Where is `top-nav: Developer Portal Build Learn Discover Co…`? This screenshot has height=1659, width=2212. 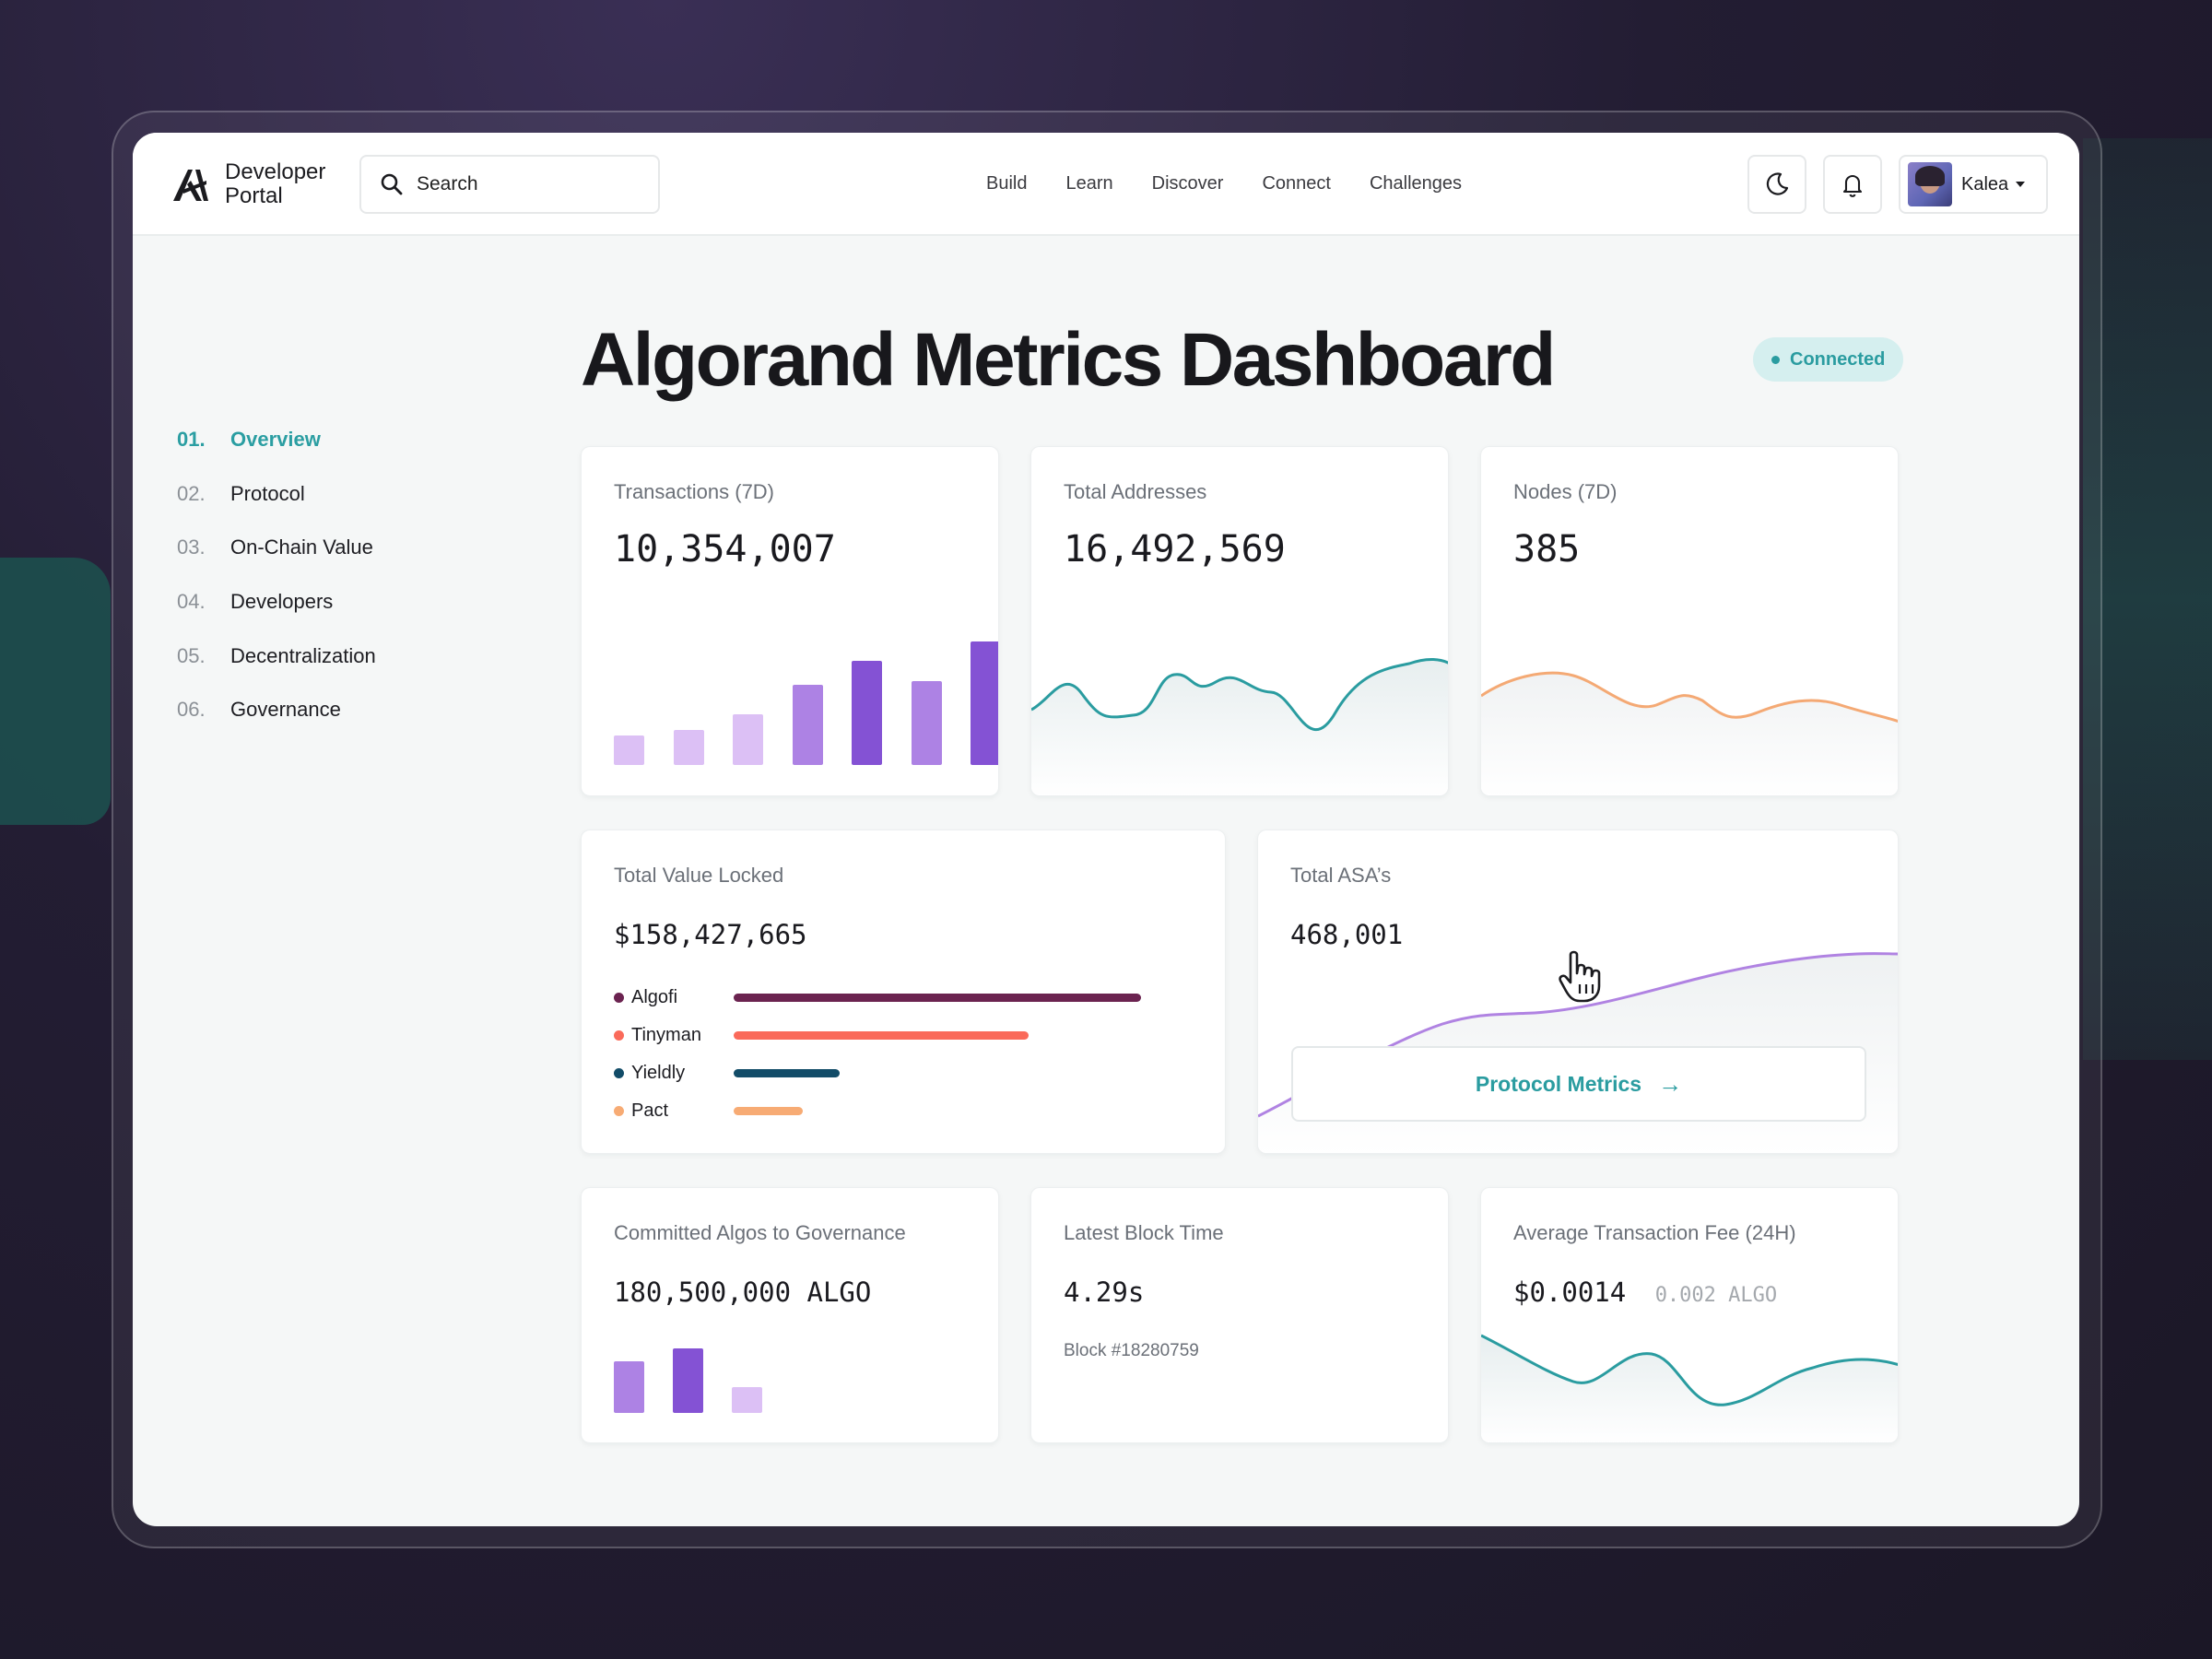 top-nav: Developer Portal Build Learn Discover Co… is located at coordinates (1106, 184).